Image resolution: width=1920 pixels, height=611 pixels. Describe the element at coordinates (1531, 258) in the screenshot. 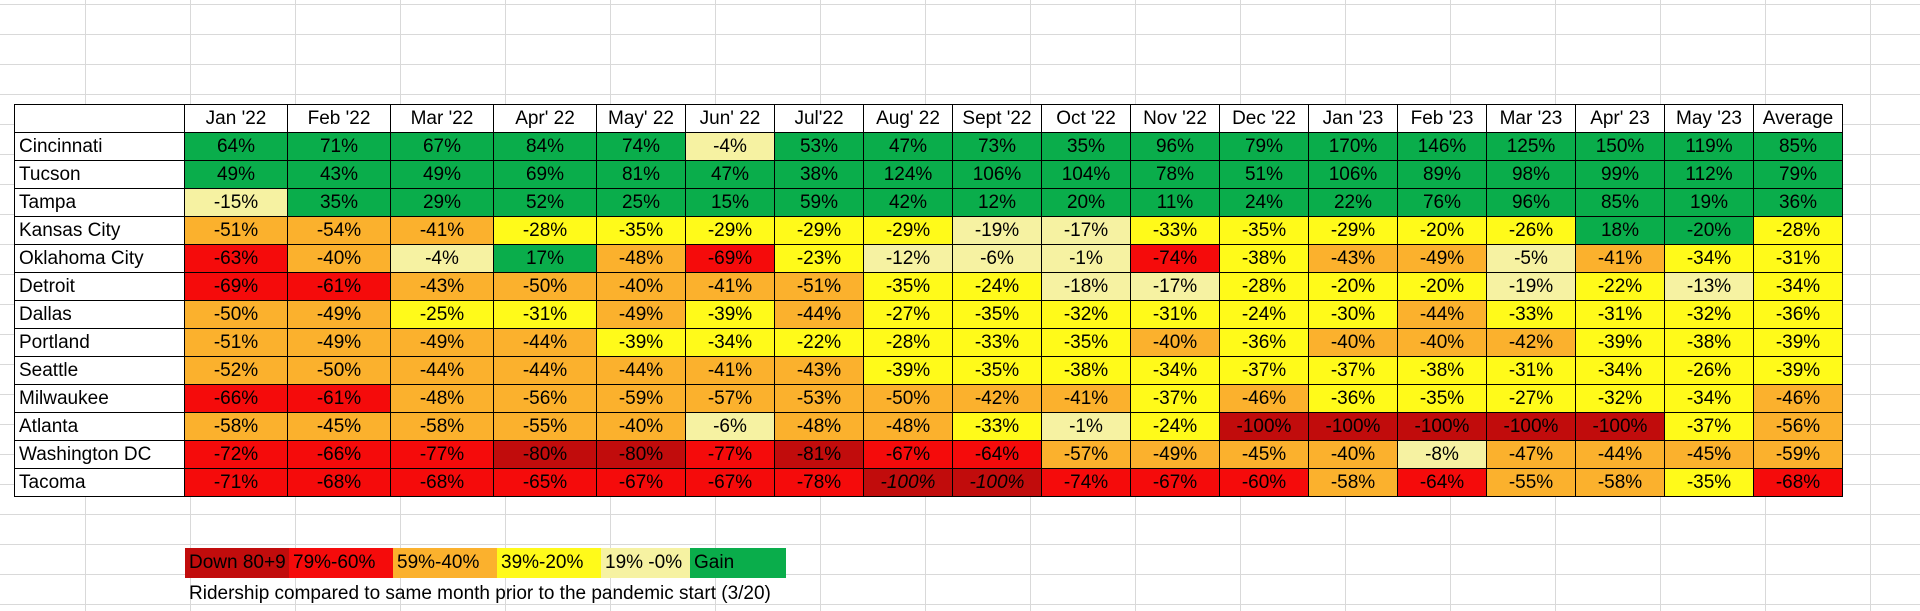

I see `value-cell: -5%` at that location.